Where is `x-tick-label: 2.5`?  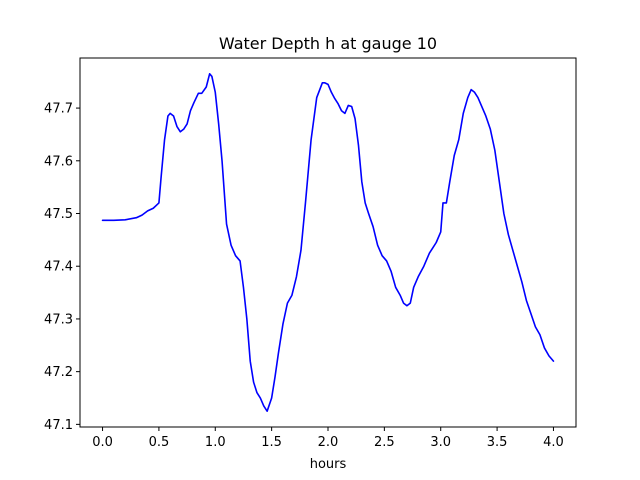 x-tick-label: 2.5 is located at coordinates (384, 442).